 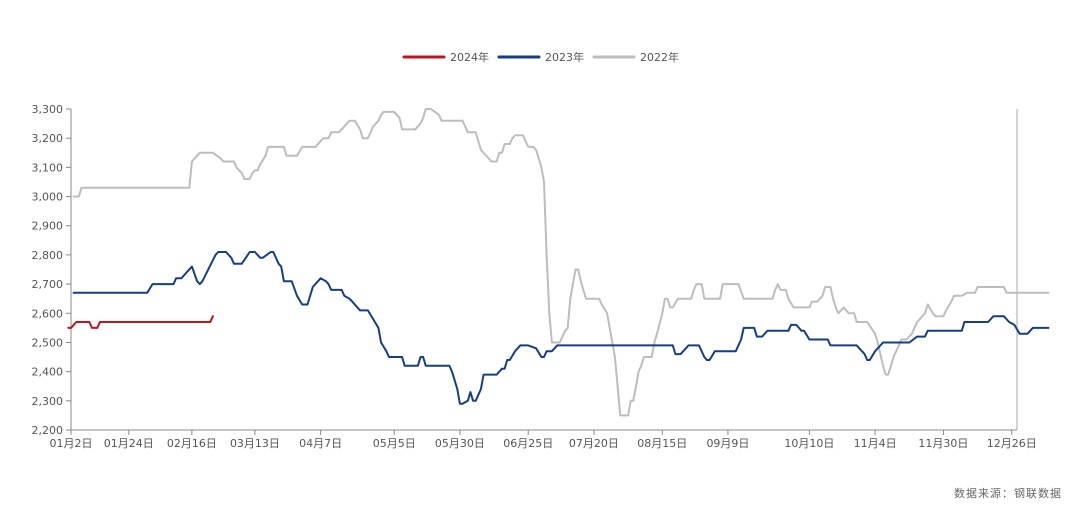 What do you see at coordinates (192, 443) in the screenshot?
I see `x-tick-label: 02月16日` at bounding box center [192, 443].